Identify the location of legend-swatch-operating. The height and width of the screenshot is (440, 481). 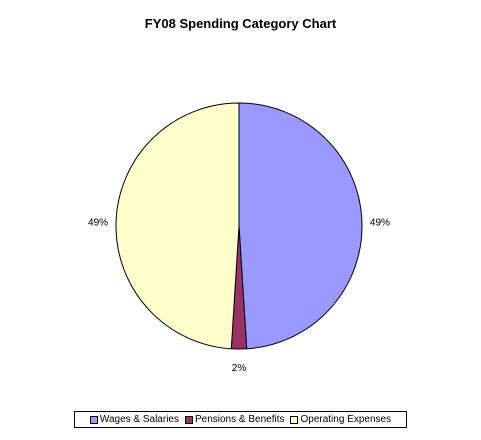
(294, 419).